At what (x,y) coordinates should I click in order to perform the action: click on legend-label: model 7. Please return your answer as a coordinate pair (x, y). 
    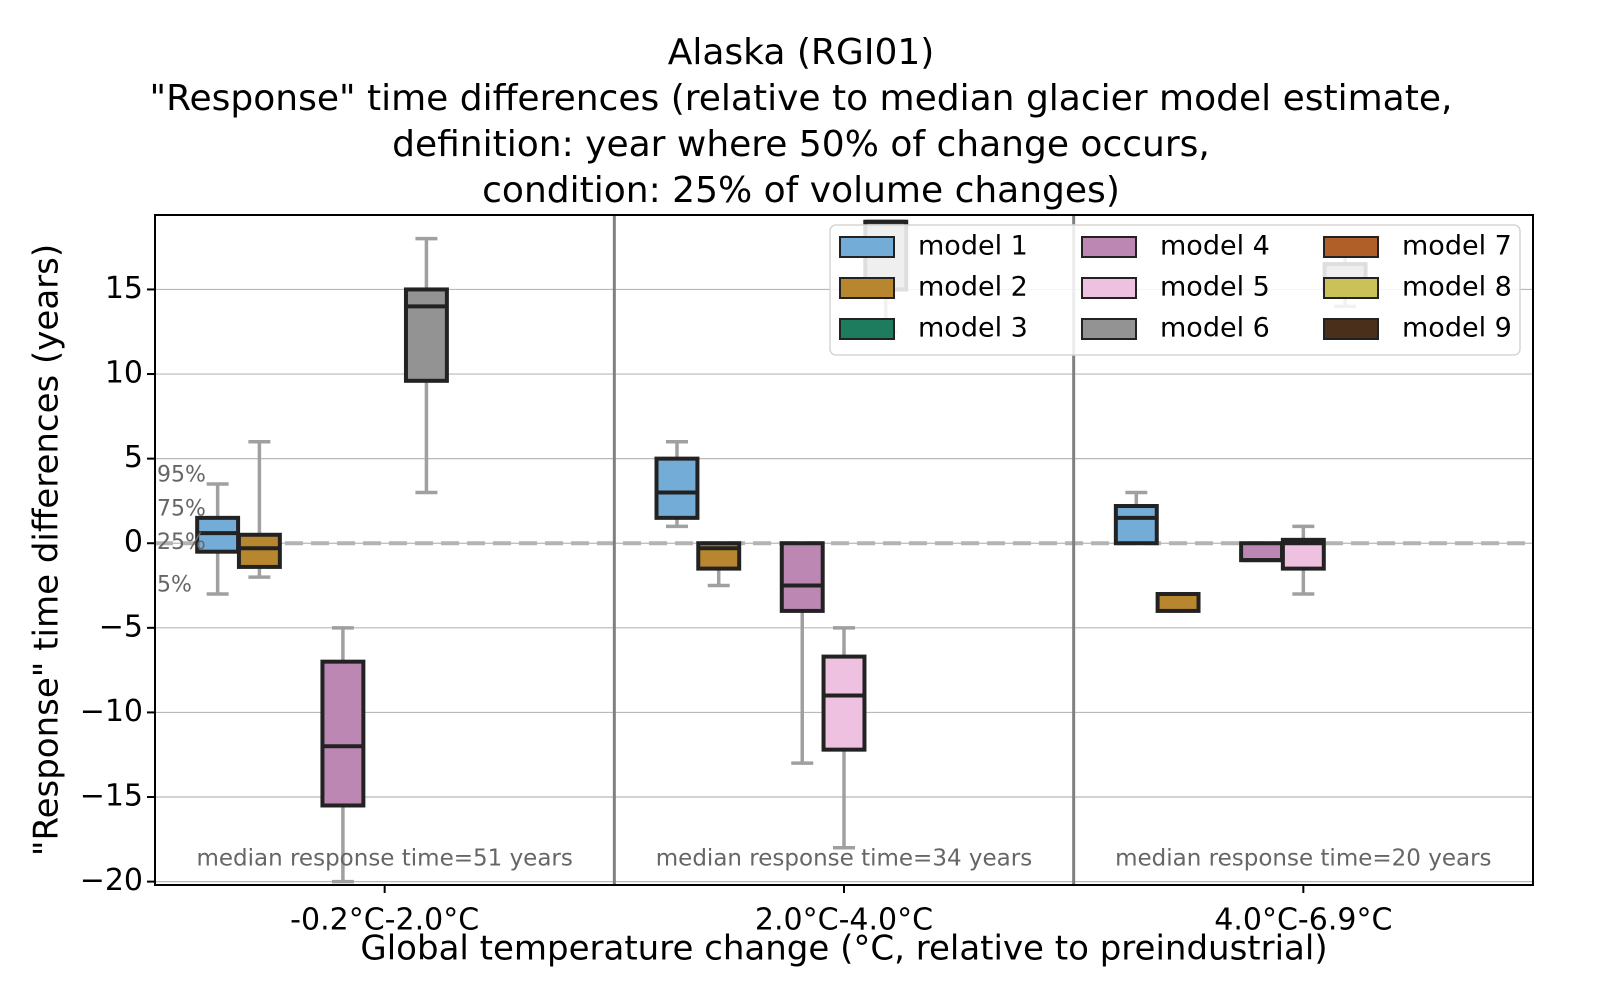
    Looking at the image, I should click on (1457, 246).